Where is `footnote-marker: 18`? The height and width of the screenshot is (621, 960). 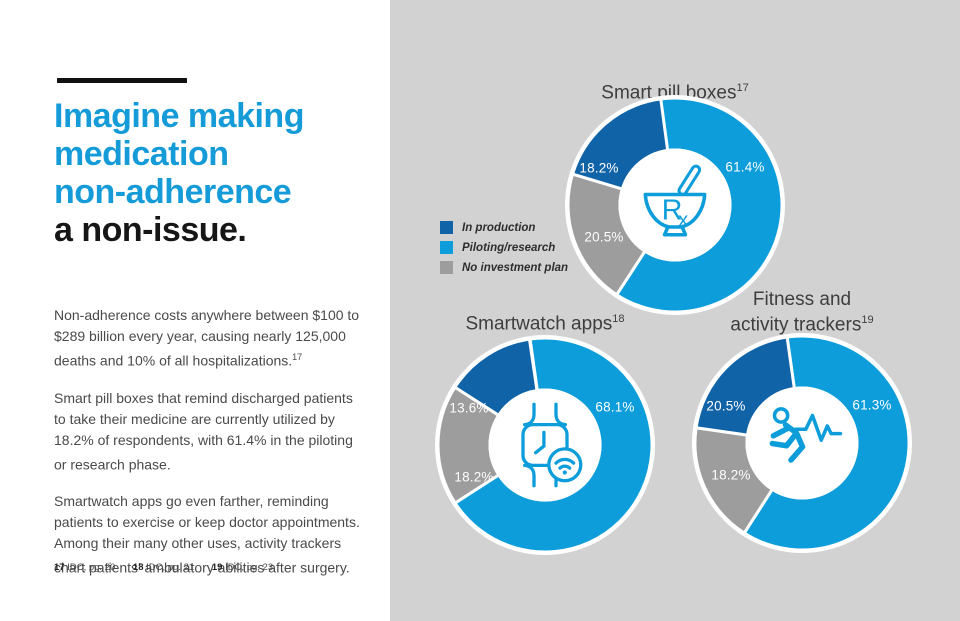 footnote-marker: 18 is located at coordinates (618, 319).